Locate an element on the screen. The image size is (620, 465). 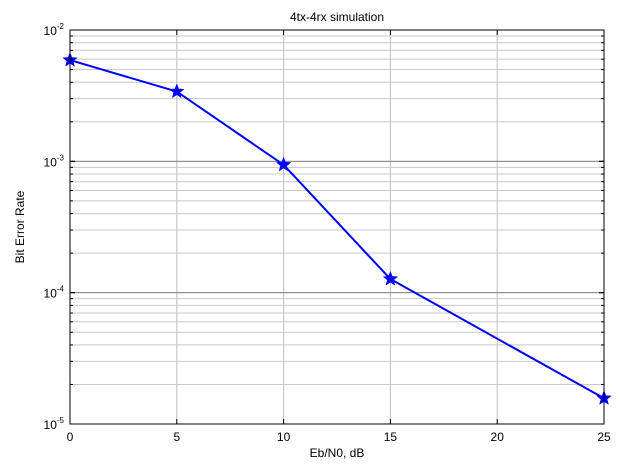
x-axis-label: Eb/N0, dB is located at coordinates (337, 453).